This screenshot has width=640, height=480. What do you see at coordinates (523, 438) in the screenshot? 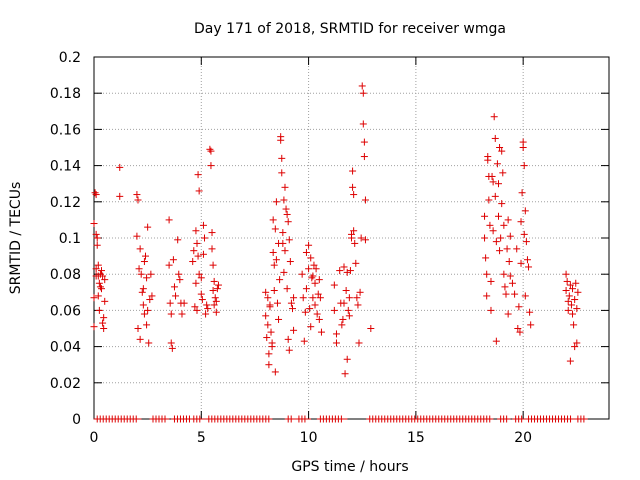
I see `x-tick-label: 20` at bounding box center [523, 438].